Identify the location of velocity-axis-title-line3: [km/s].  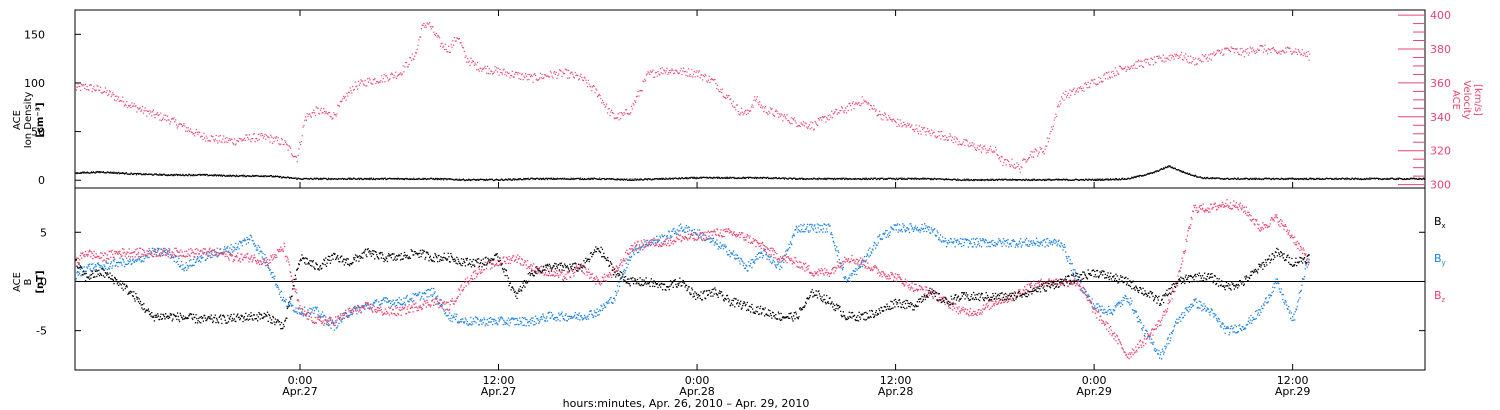
(1477, 100).